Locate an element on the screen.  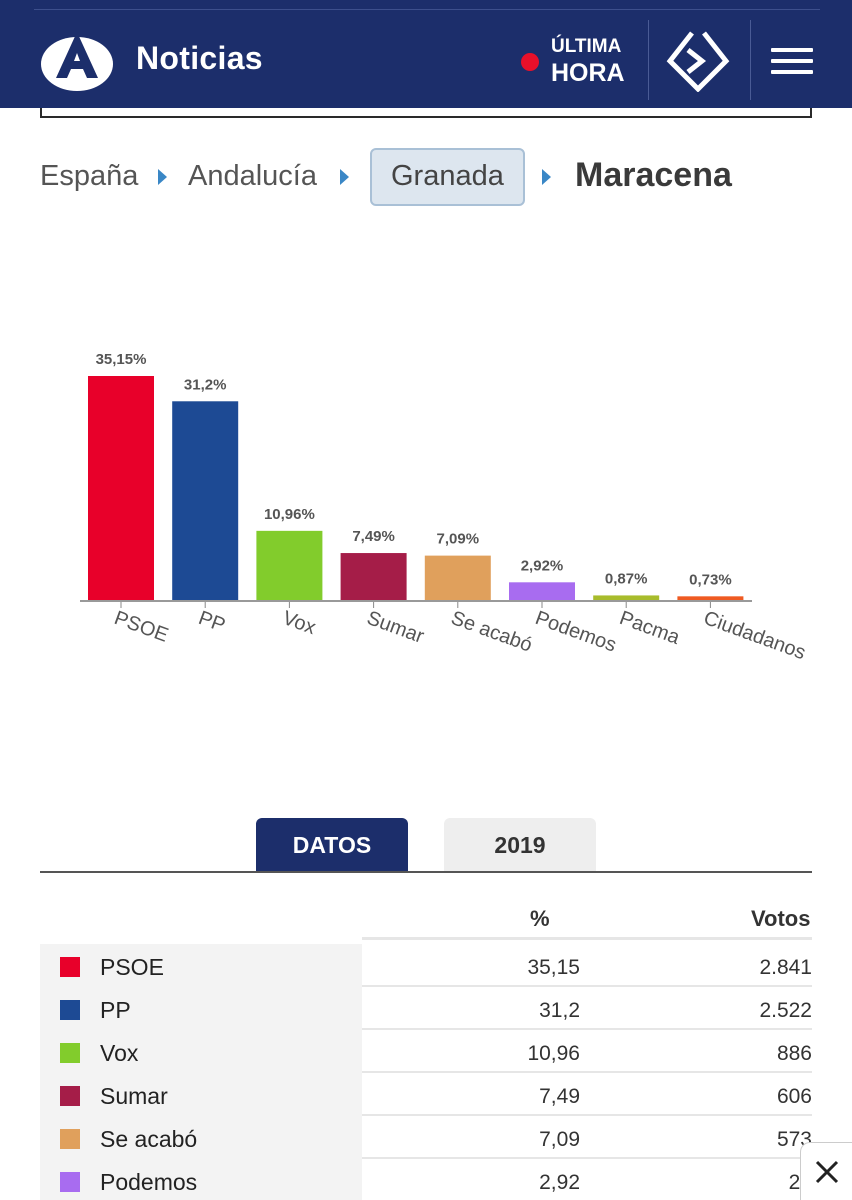
tab-2019: 2019 is located at coordinates (520, 845).